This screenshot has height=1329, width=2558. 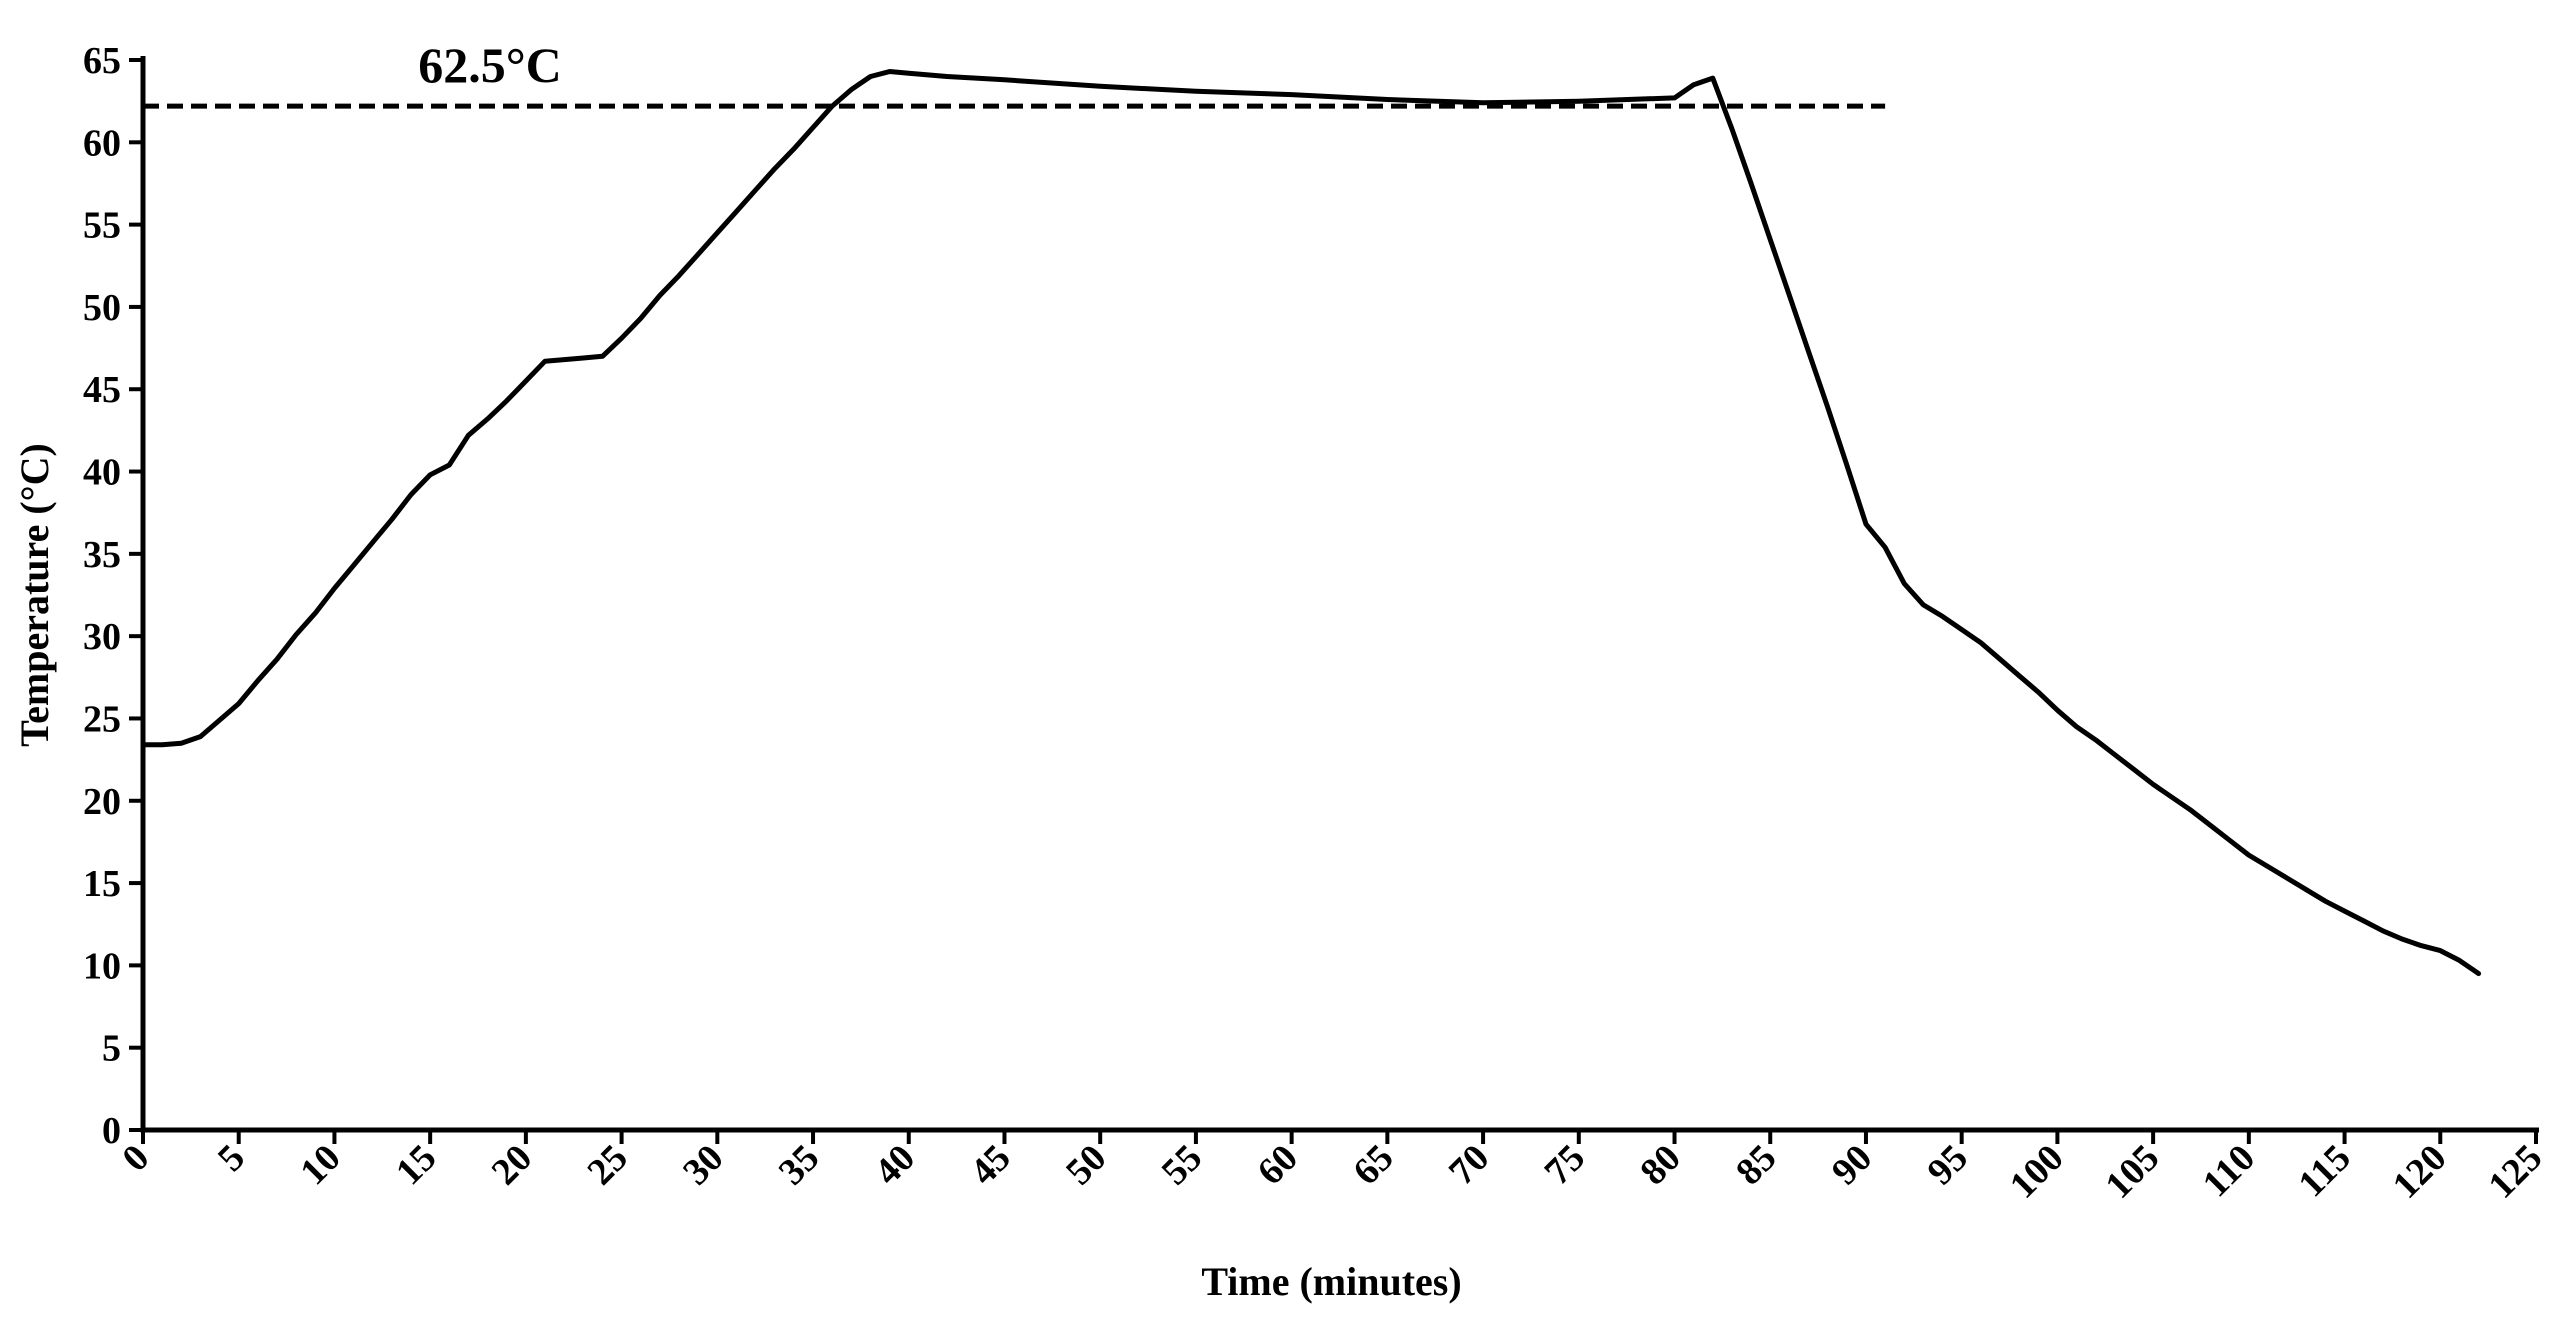 What do you see at coordinates (111, 1131) in the screenshot?
I see `y-tick-label: 0` at bounding box center [111, 1131].